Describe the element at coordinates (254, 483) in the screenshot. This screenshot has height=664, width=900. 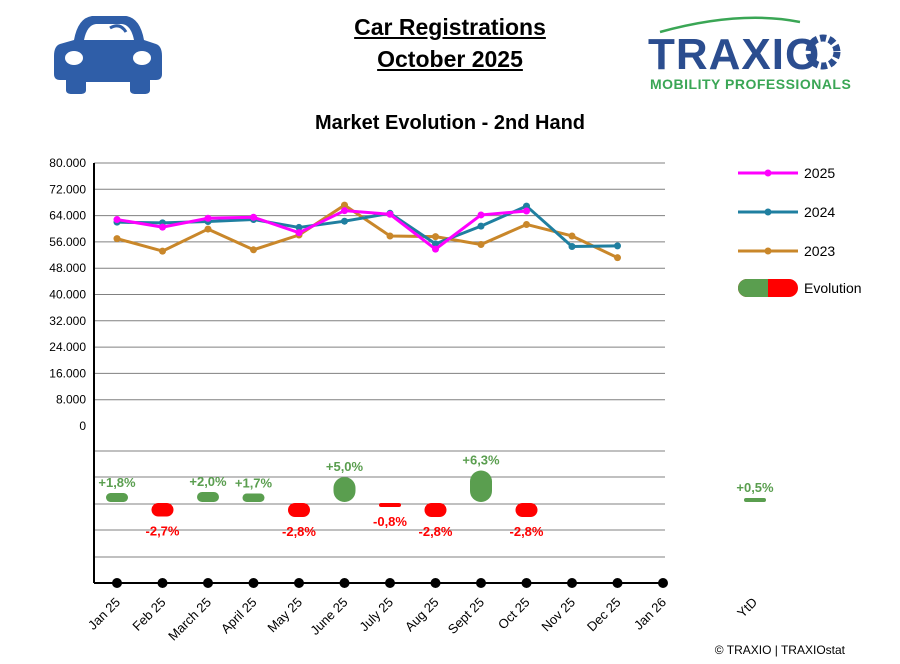
I see `evolution-label: +1,7%` at that location.